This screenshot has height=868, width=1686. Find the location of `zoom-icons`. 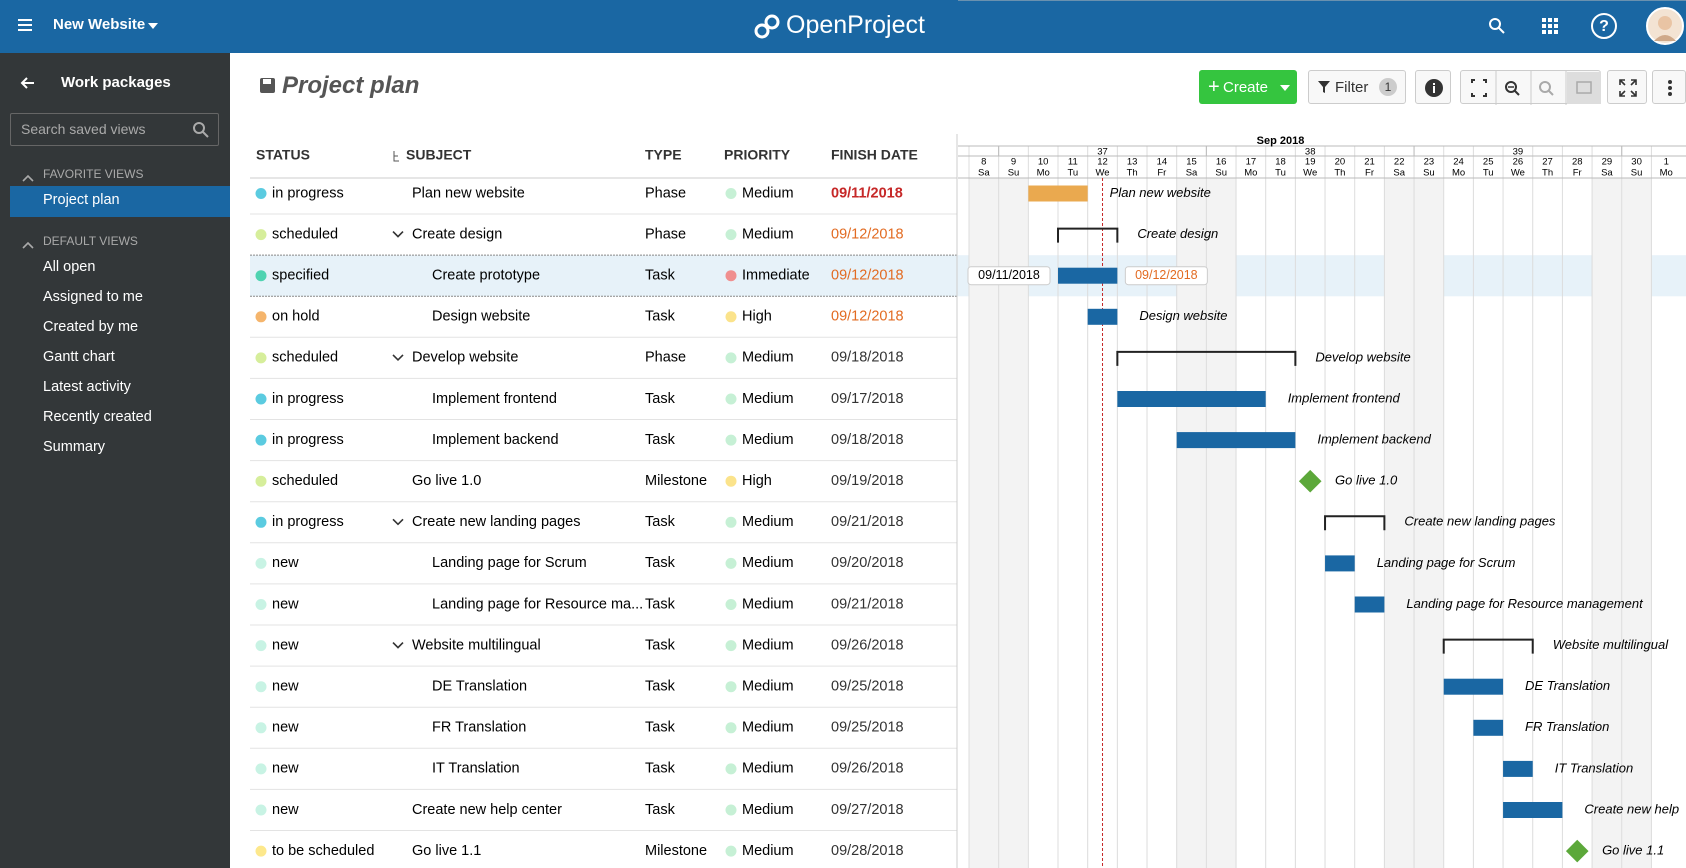

zoom-icons is located at coordinates (1536, 88).